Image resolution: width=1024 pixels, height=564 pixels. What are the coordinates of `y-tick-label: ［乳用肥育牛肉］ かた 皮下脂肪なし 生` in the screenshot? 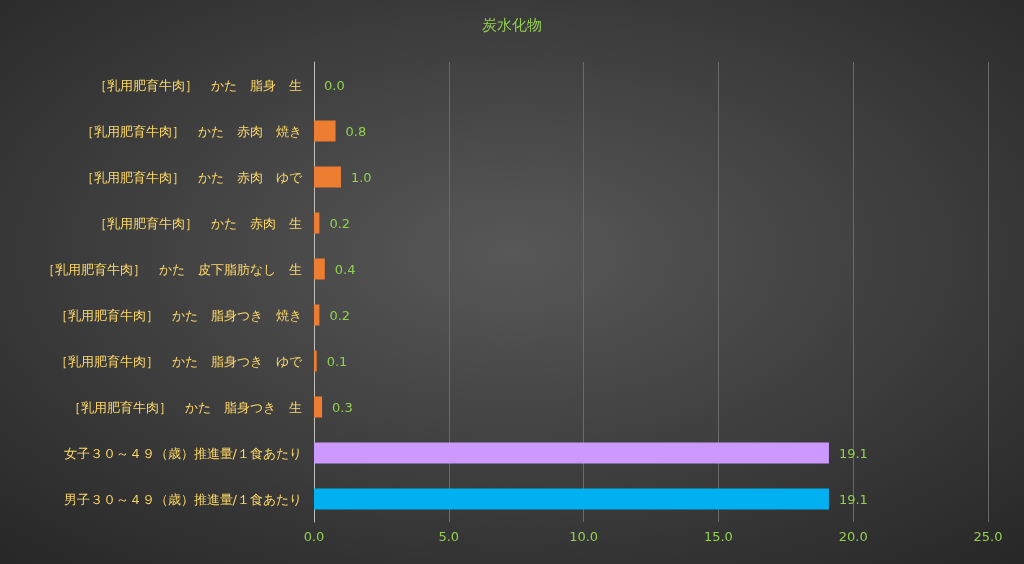 It's located at (172, 269).